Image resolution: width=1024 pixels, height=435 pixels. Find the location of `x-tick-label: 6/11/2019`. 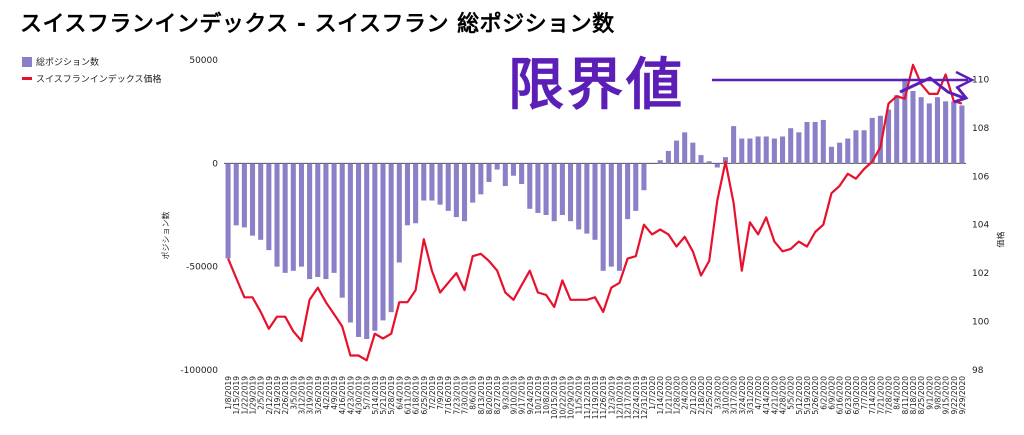

x-tick-label: 6/11/2019 is located at coordinates (408, 395).